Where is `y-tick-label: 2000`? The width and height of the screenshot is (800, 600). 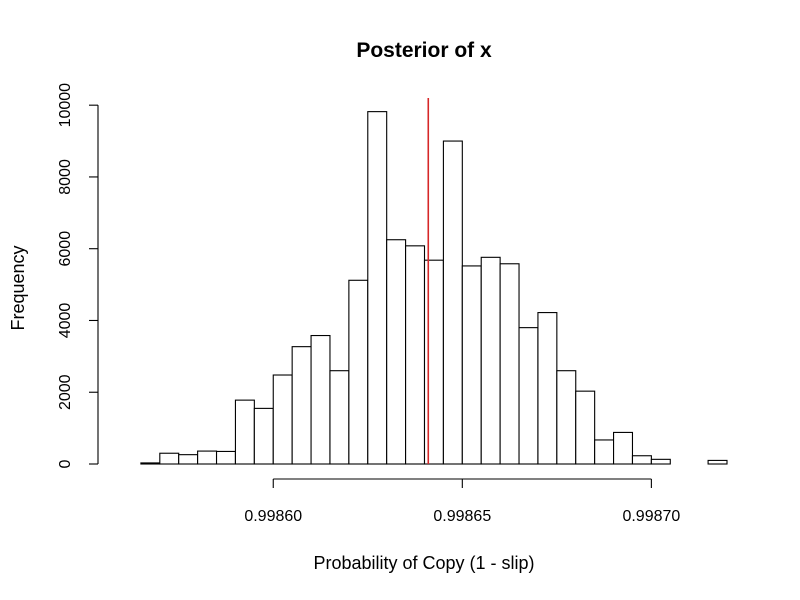
y-tick-label: 2000 is located at coordinates (65, 392).